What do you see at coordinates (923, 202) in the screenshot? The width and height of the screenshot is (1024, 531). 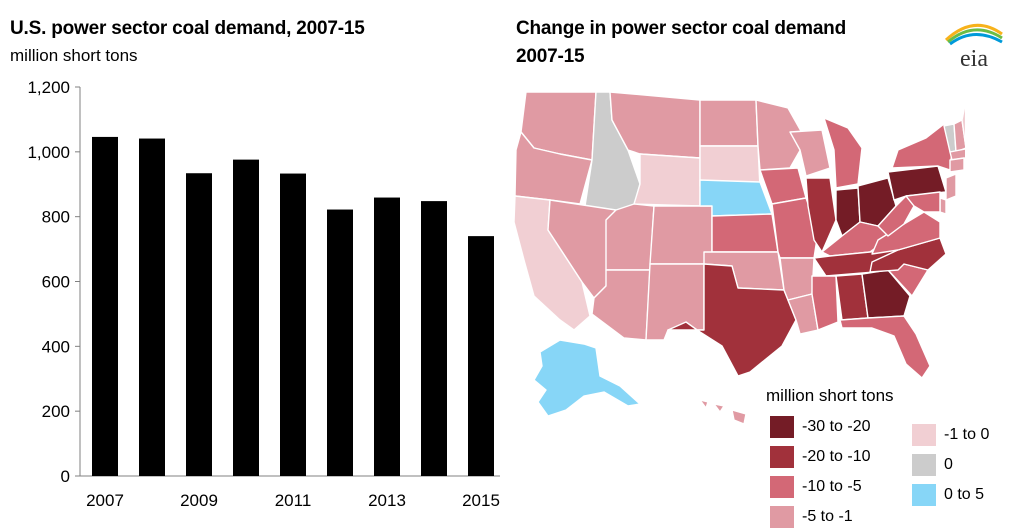 I see `state-MD` at bounding box center [923, 202].